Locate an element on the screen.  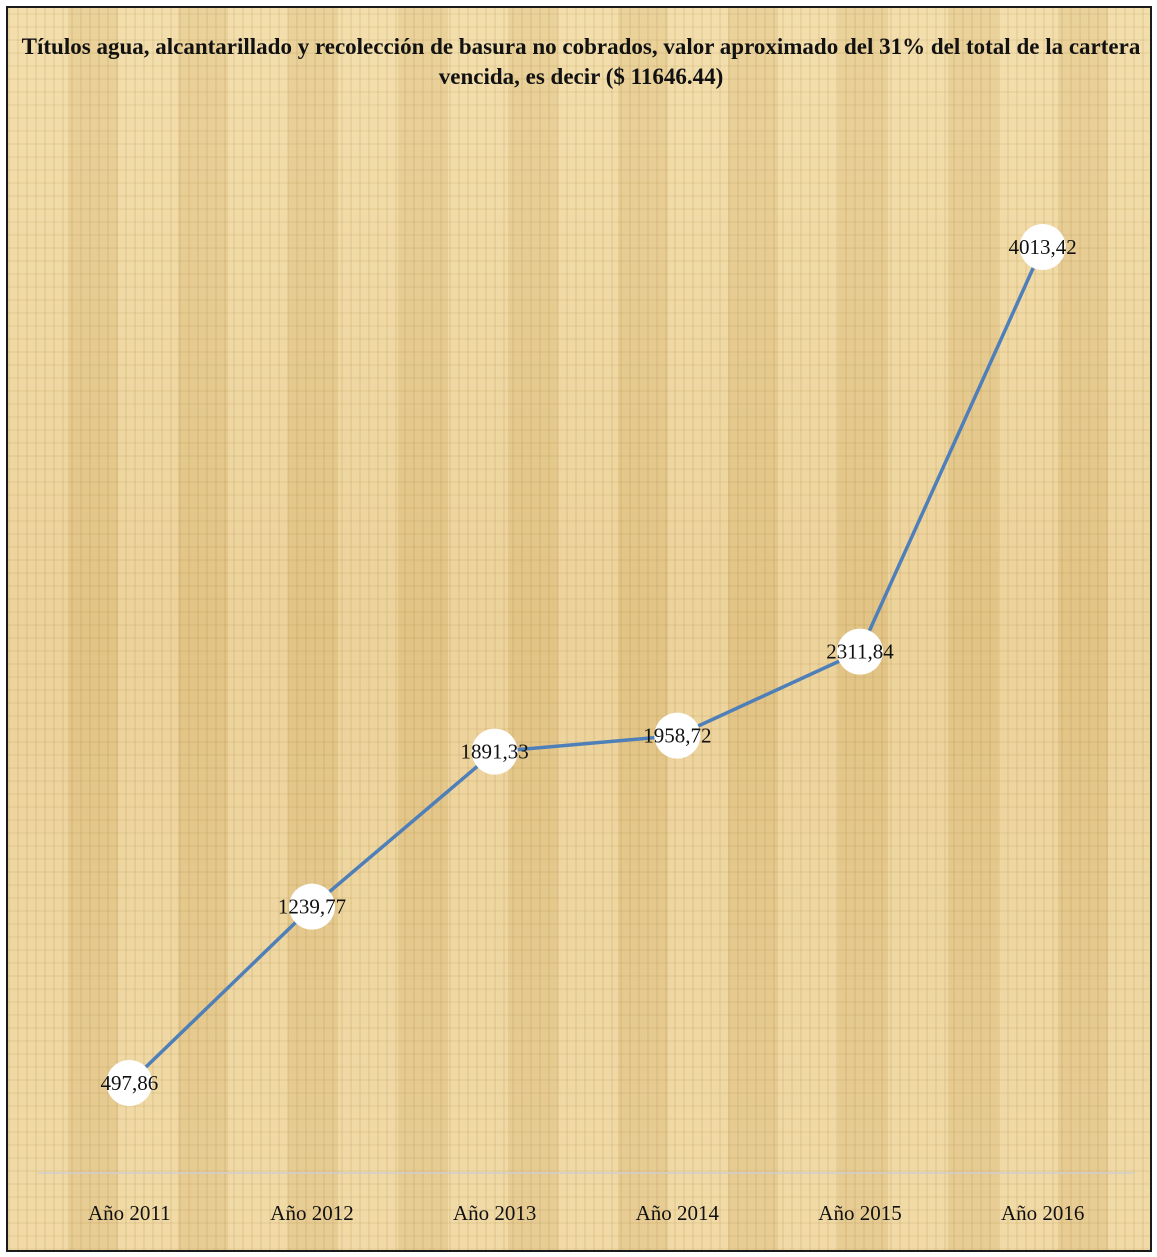
data-label: 1239,77 is located at coordinates (312, 907).